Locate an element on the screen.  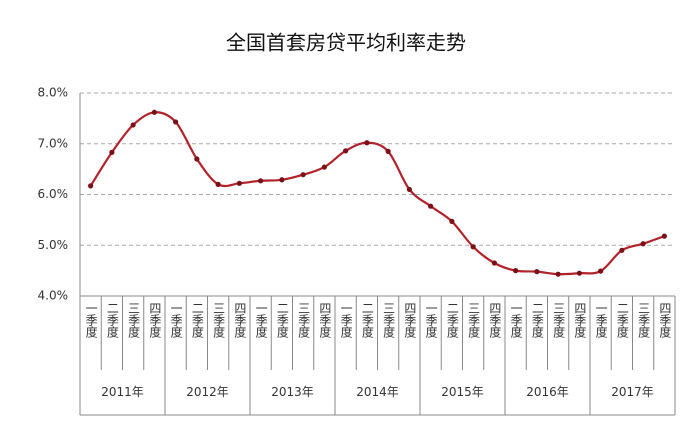
y-tick-label: 7.0% is located at coordinates (53, 143).